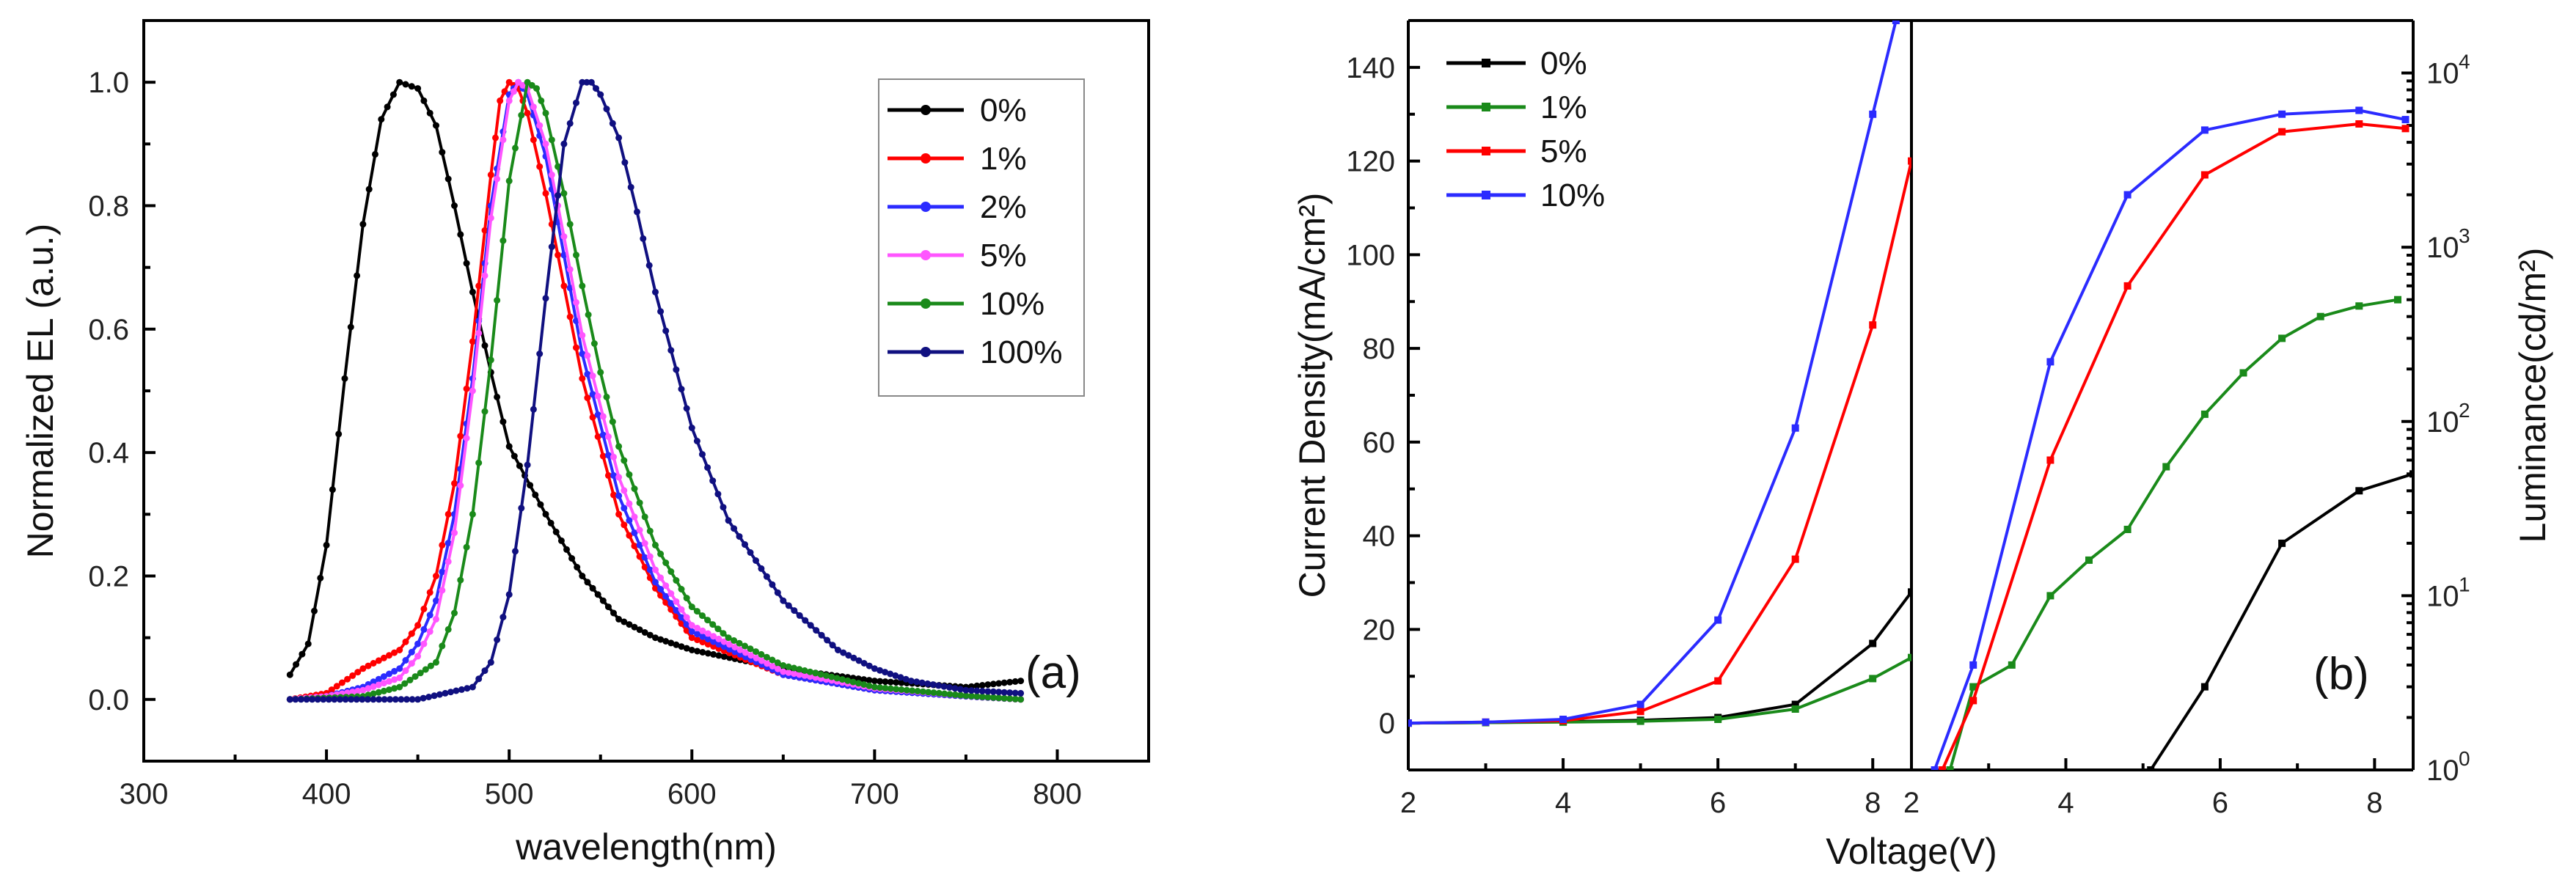  What do you see at coordinates (1911, 803) in the screenshot?
I see `x-tick-label: 2` at bounding box center [1911, 803].